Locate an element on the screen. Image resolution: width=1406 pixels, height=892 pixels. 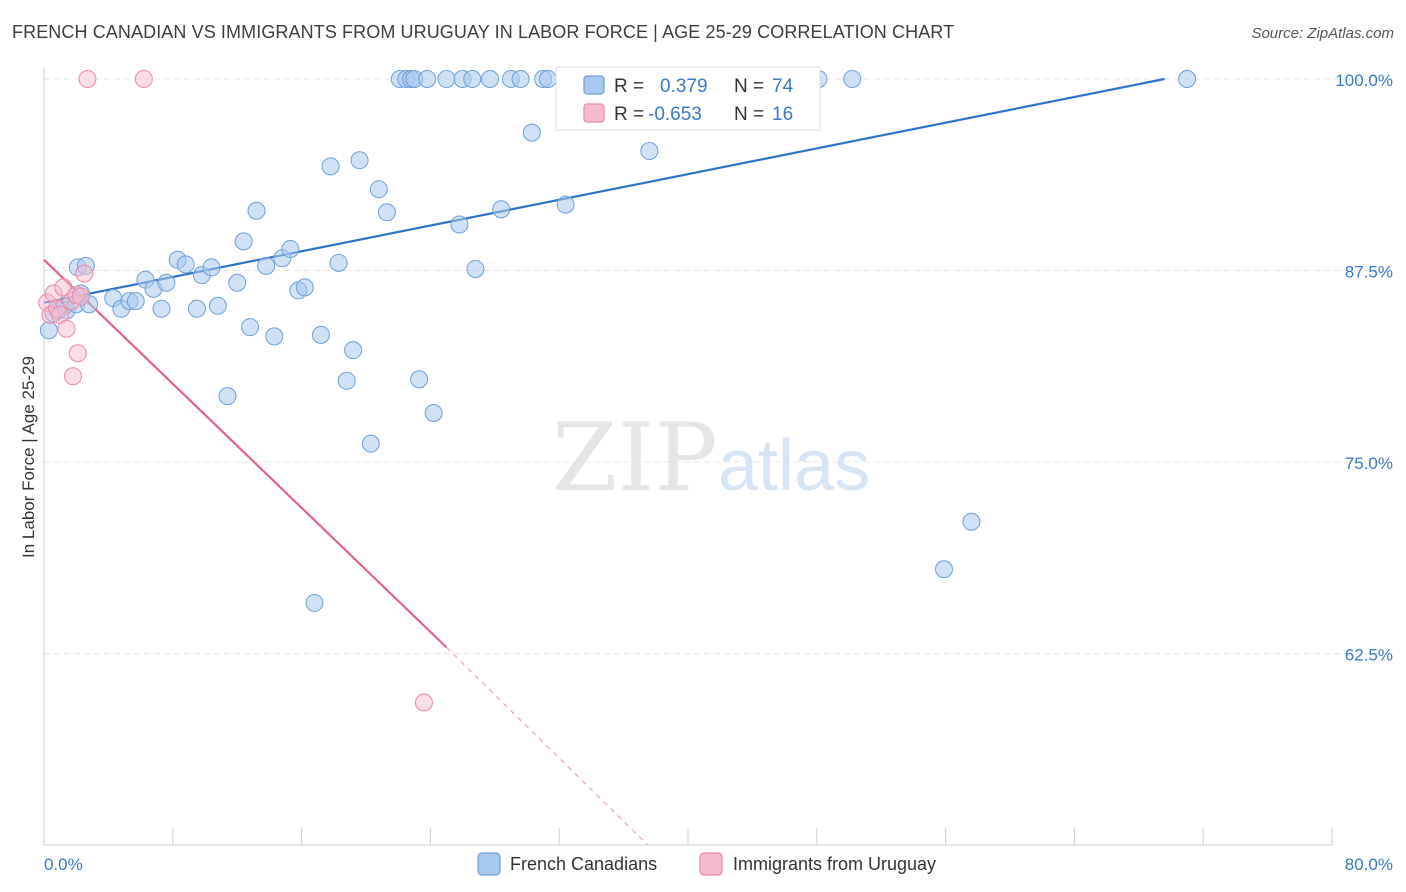
stats-r-value-pink: -0.653 is located at coordinates (675, 114).